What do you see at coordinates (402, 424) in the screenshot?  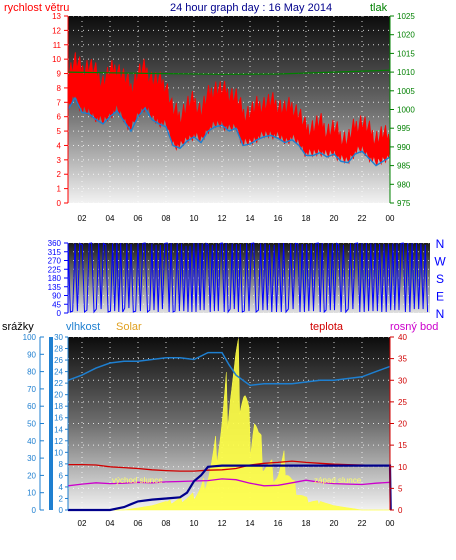 I see `temperature-tick-label: 20` at bounding box center [402, 424].